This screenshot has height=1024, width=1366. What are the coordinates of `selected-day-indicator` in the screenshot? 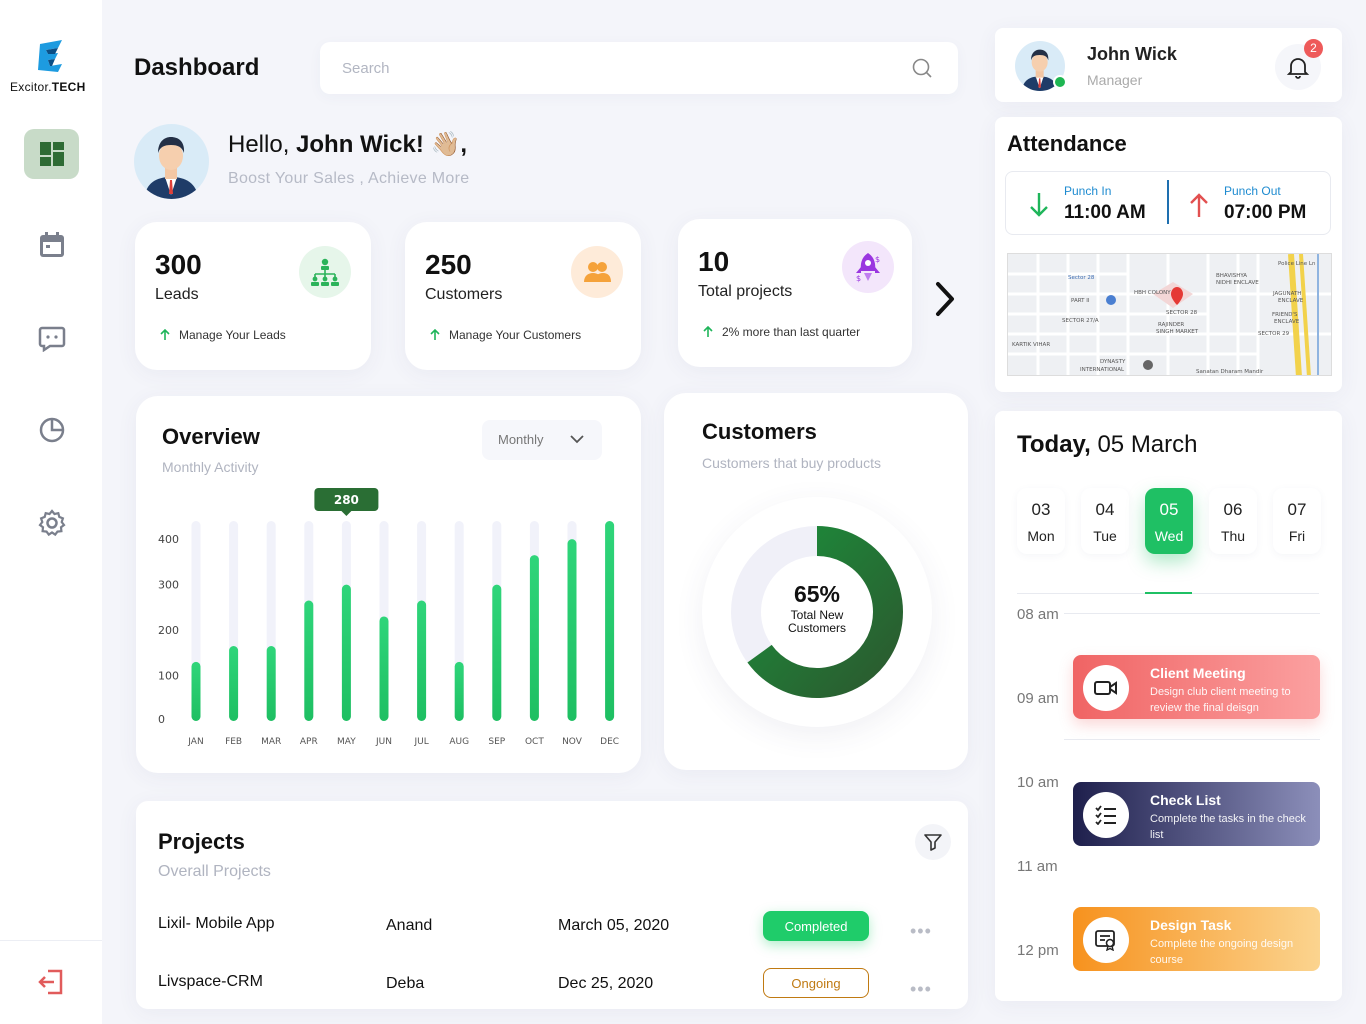 It's located at (1168, 593).